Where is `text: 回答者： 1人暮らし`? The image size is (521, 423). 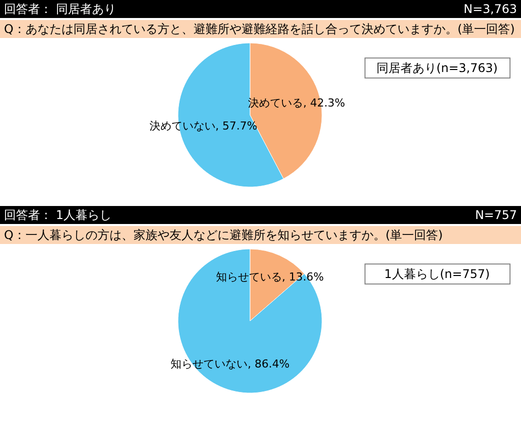 text: 回答者： 1人暮らし is located at coordinates (58, 215).